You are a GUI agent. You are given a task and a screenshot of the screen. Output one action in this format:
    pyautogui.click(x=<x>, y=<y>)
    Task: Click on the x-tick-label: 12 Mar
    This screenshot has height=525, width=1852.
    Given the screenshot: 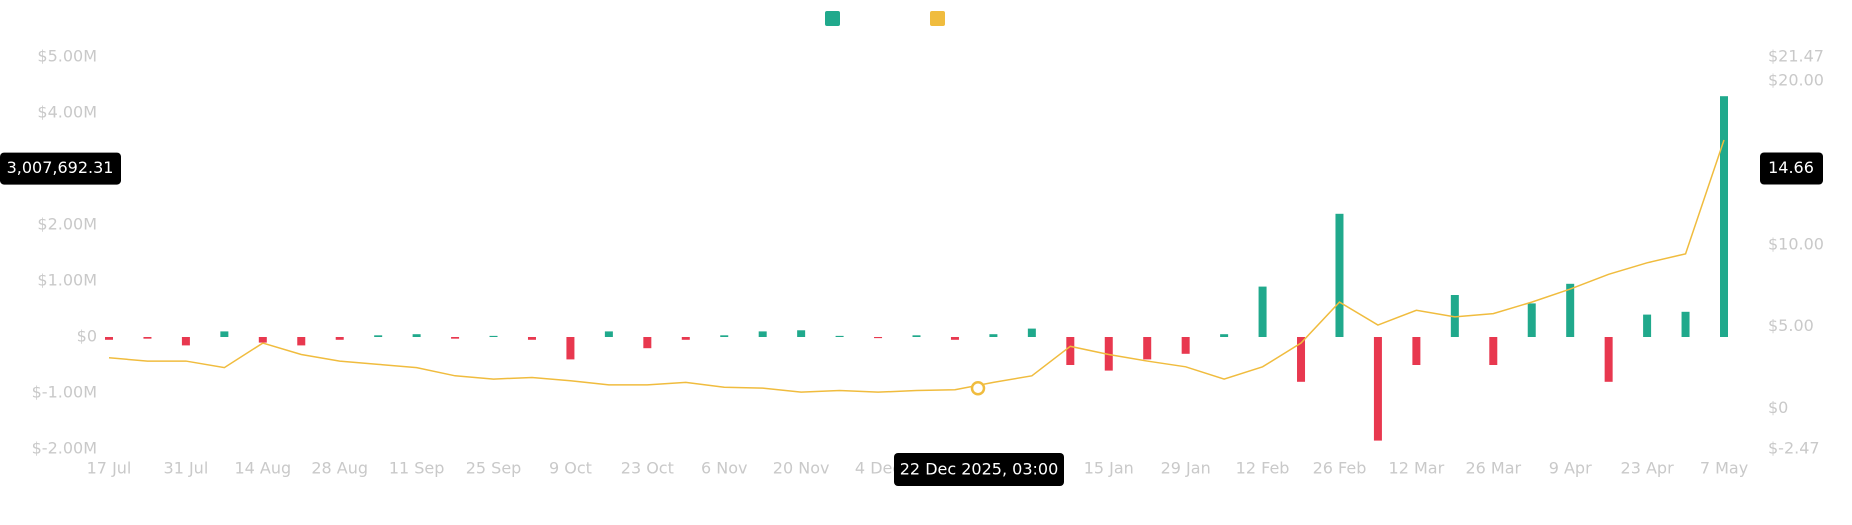 What is the action you would take?
    pyautogui.click(x=1417, y=468)
    